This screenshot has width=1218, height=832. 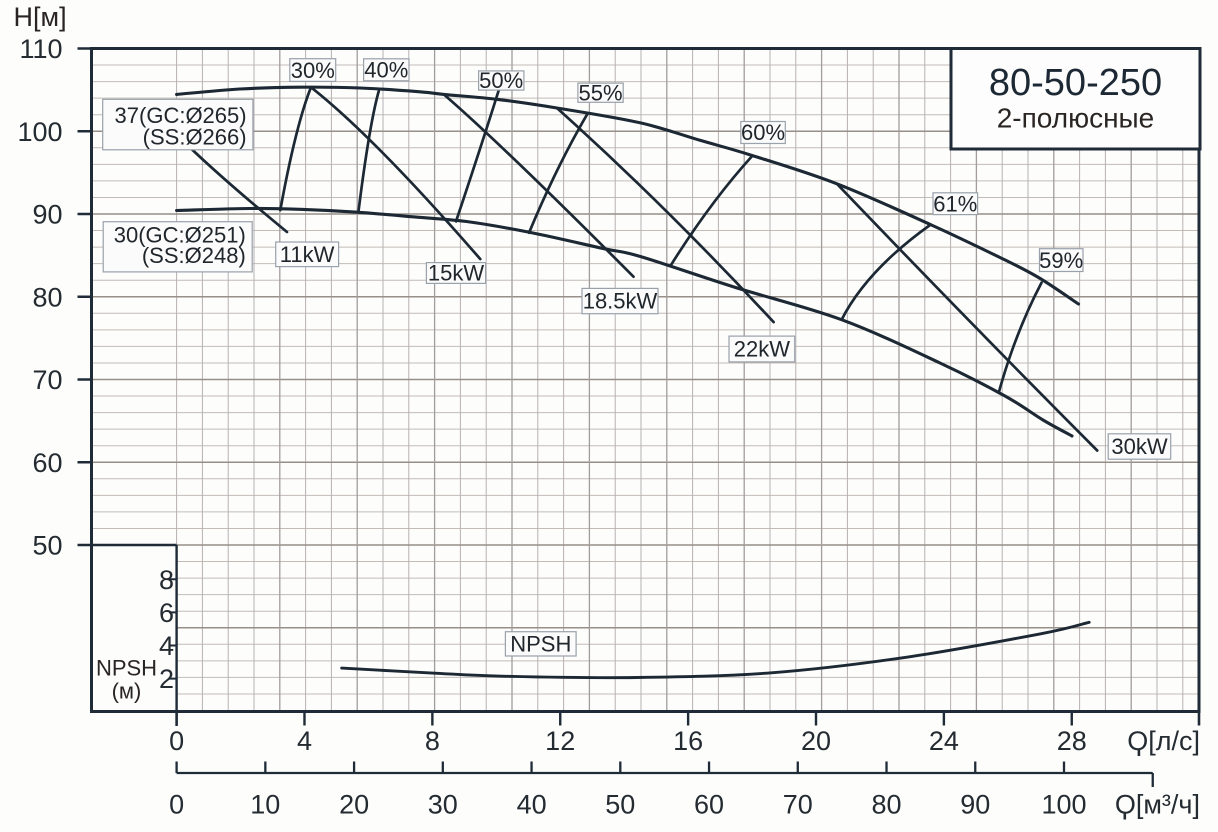 What do you see at coordinates (166, 679) in the screenshot?
I see `svg-text: 2` at bounding box center [166, 679].